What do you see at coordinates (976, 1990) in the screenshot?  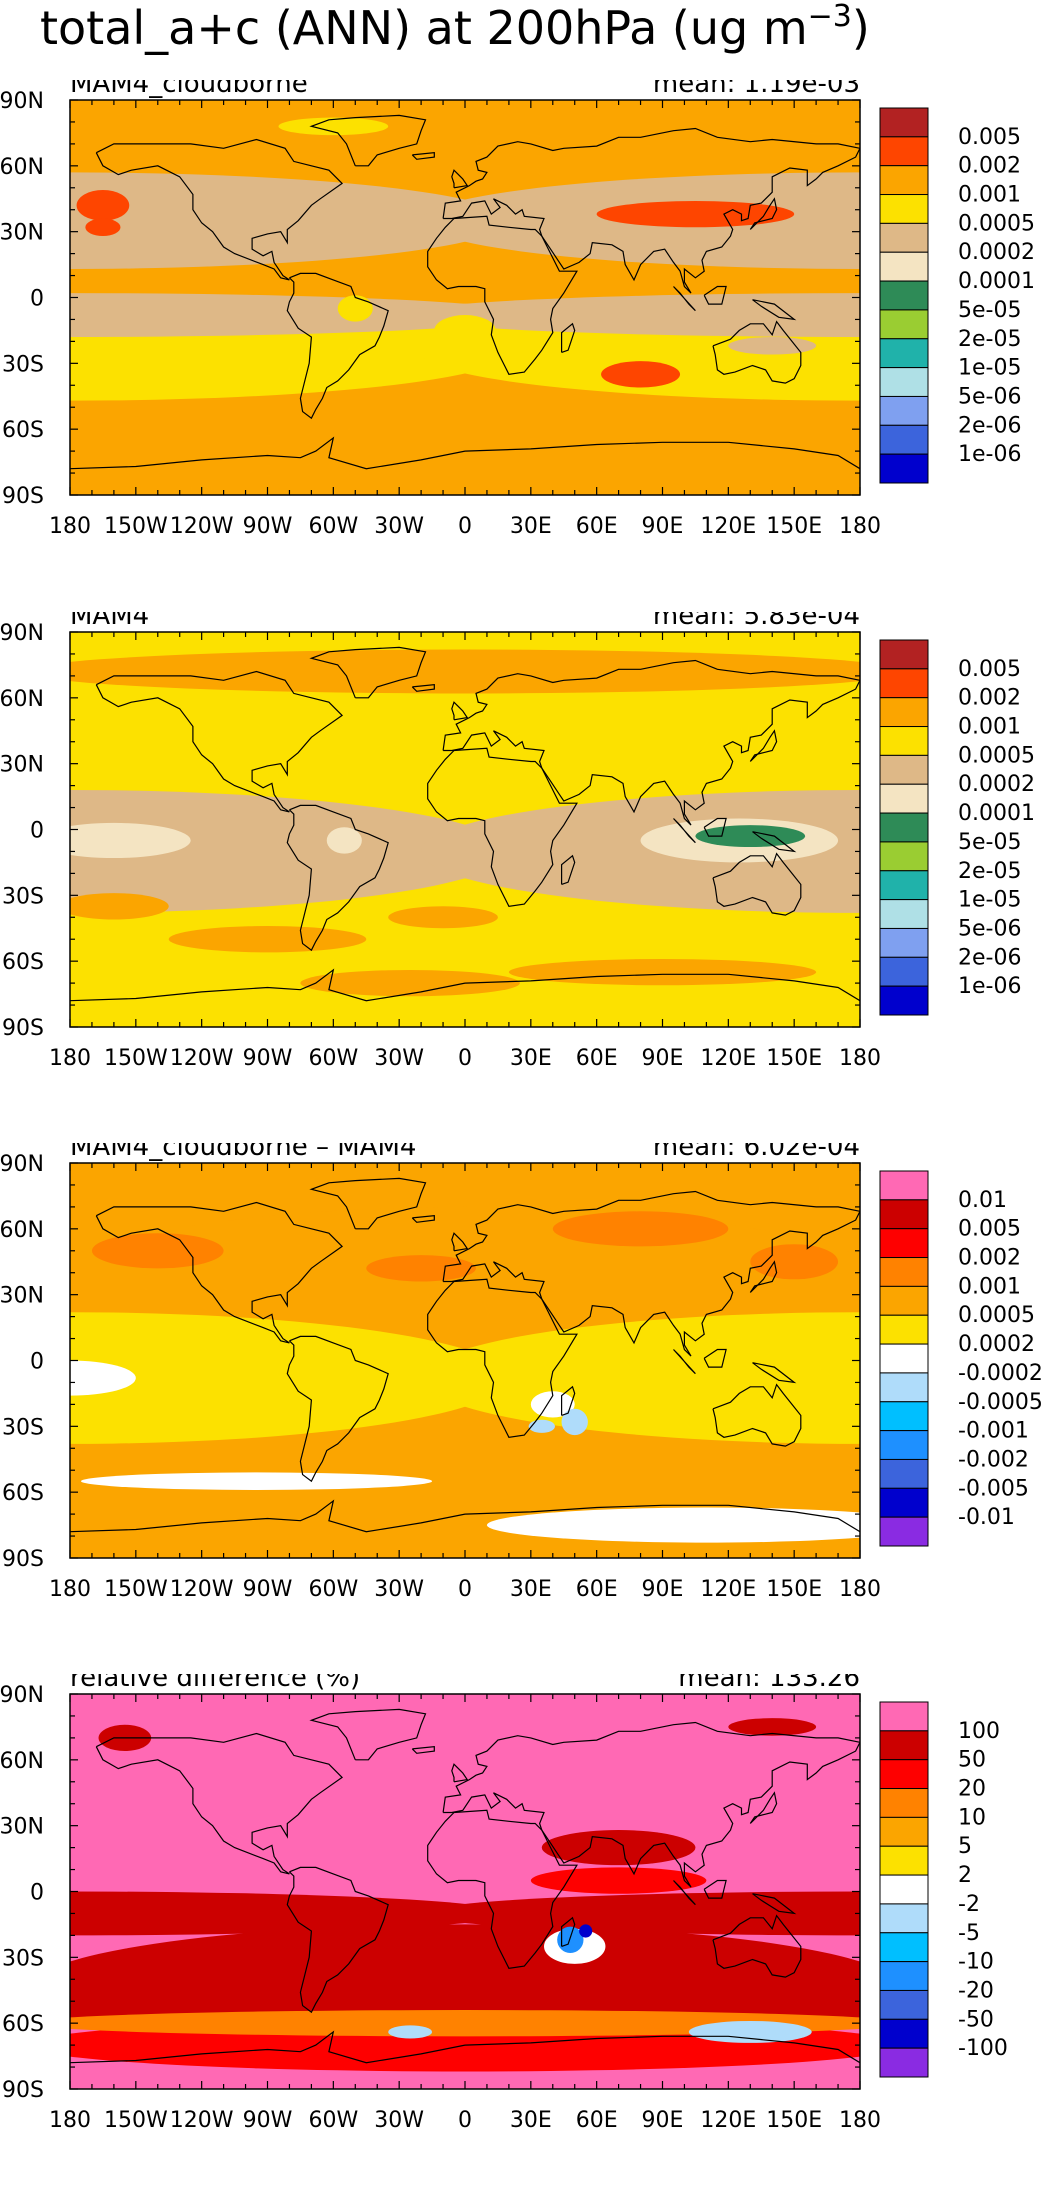 I see `panel4-legend-label: -20` at bounding box center [976, 1990].